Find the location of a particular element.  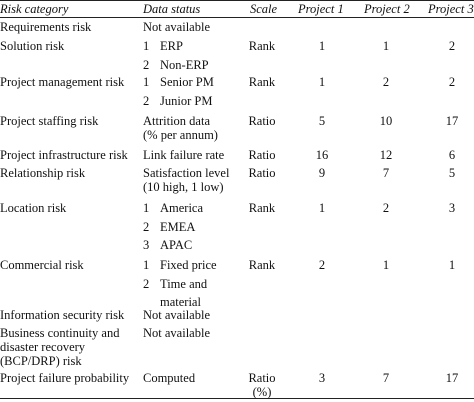

risk-category: Project failure probability is located at coordinates (65, 378).